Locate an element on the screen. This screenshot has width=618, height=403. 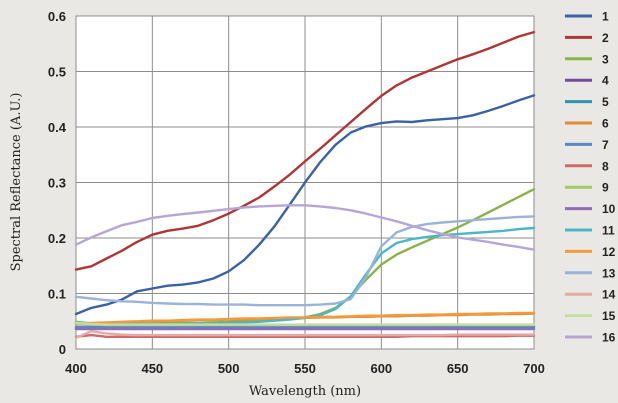
x-tick-label-600: 600 is located at coordinates (381, 368).